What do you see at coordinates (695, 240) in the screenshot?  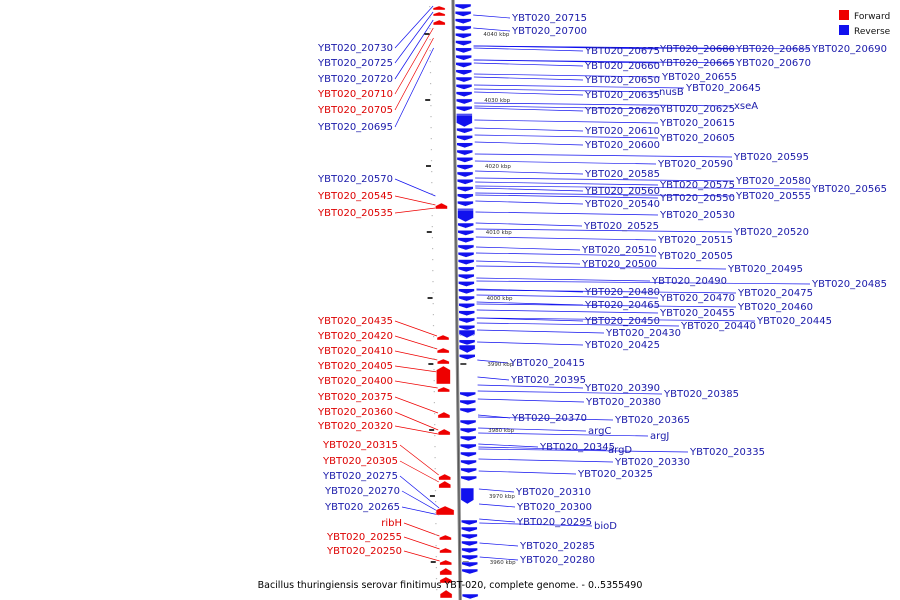 I see `right-gene-label: YBT020_20515` at bounding box center [695, 240].